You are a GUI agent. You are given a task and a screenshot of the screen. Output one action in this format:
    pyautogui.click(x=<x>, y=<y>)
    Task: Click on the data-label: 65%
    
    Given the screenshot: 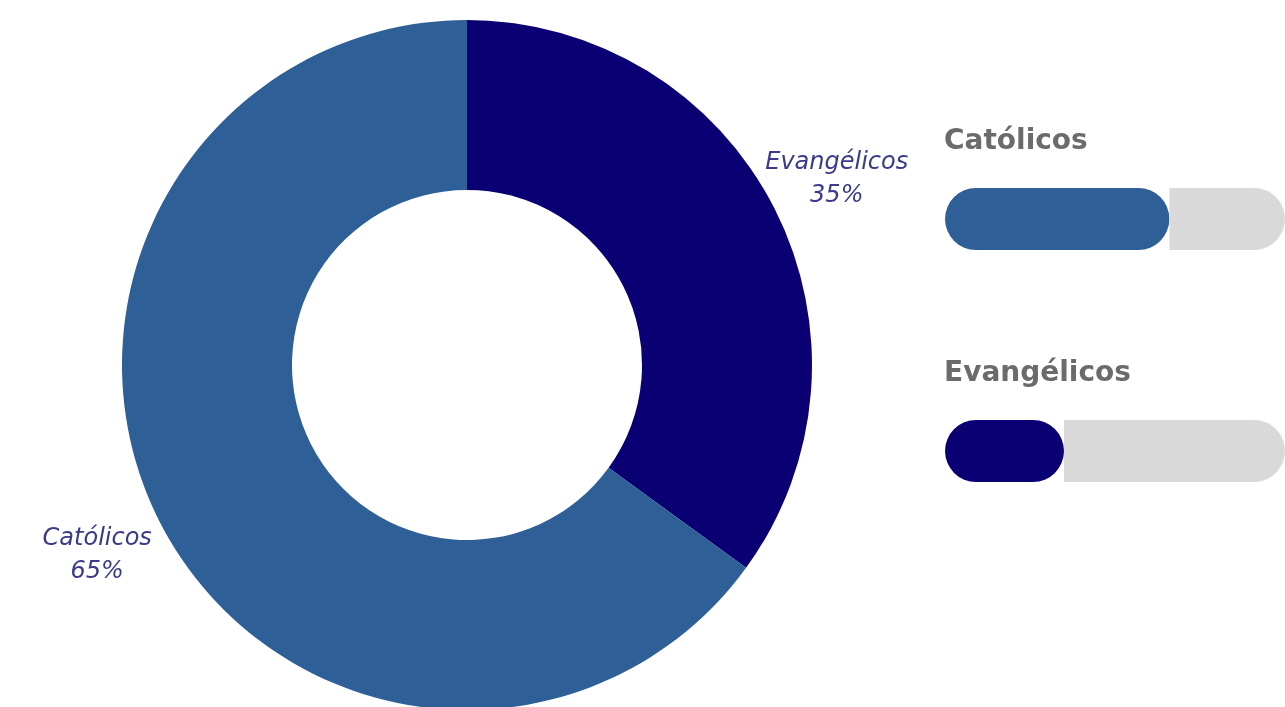 What is the action you would take?
    pyautogui.click(x=97, y=570)
    